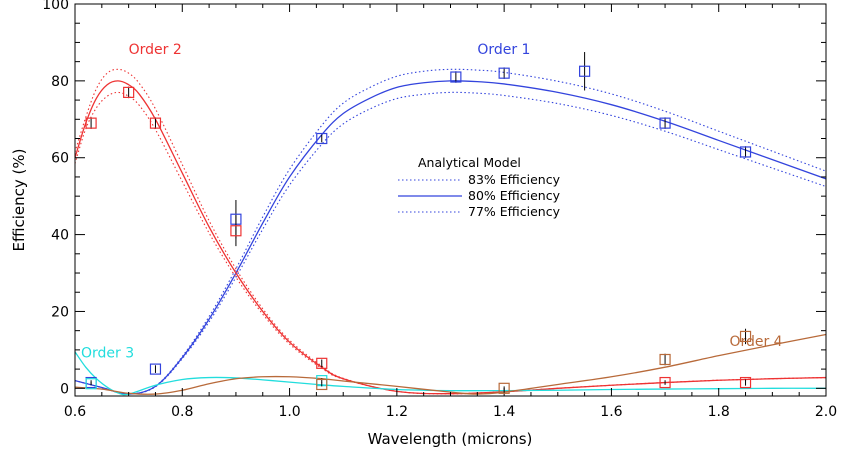 The height and width of the screenshot is (455, 850). I want to click on order-4-label: Order 4, so click(755, 342).